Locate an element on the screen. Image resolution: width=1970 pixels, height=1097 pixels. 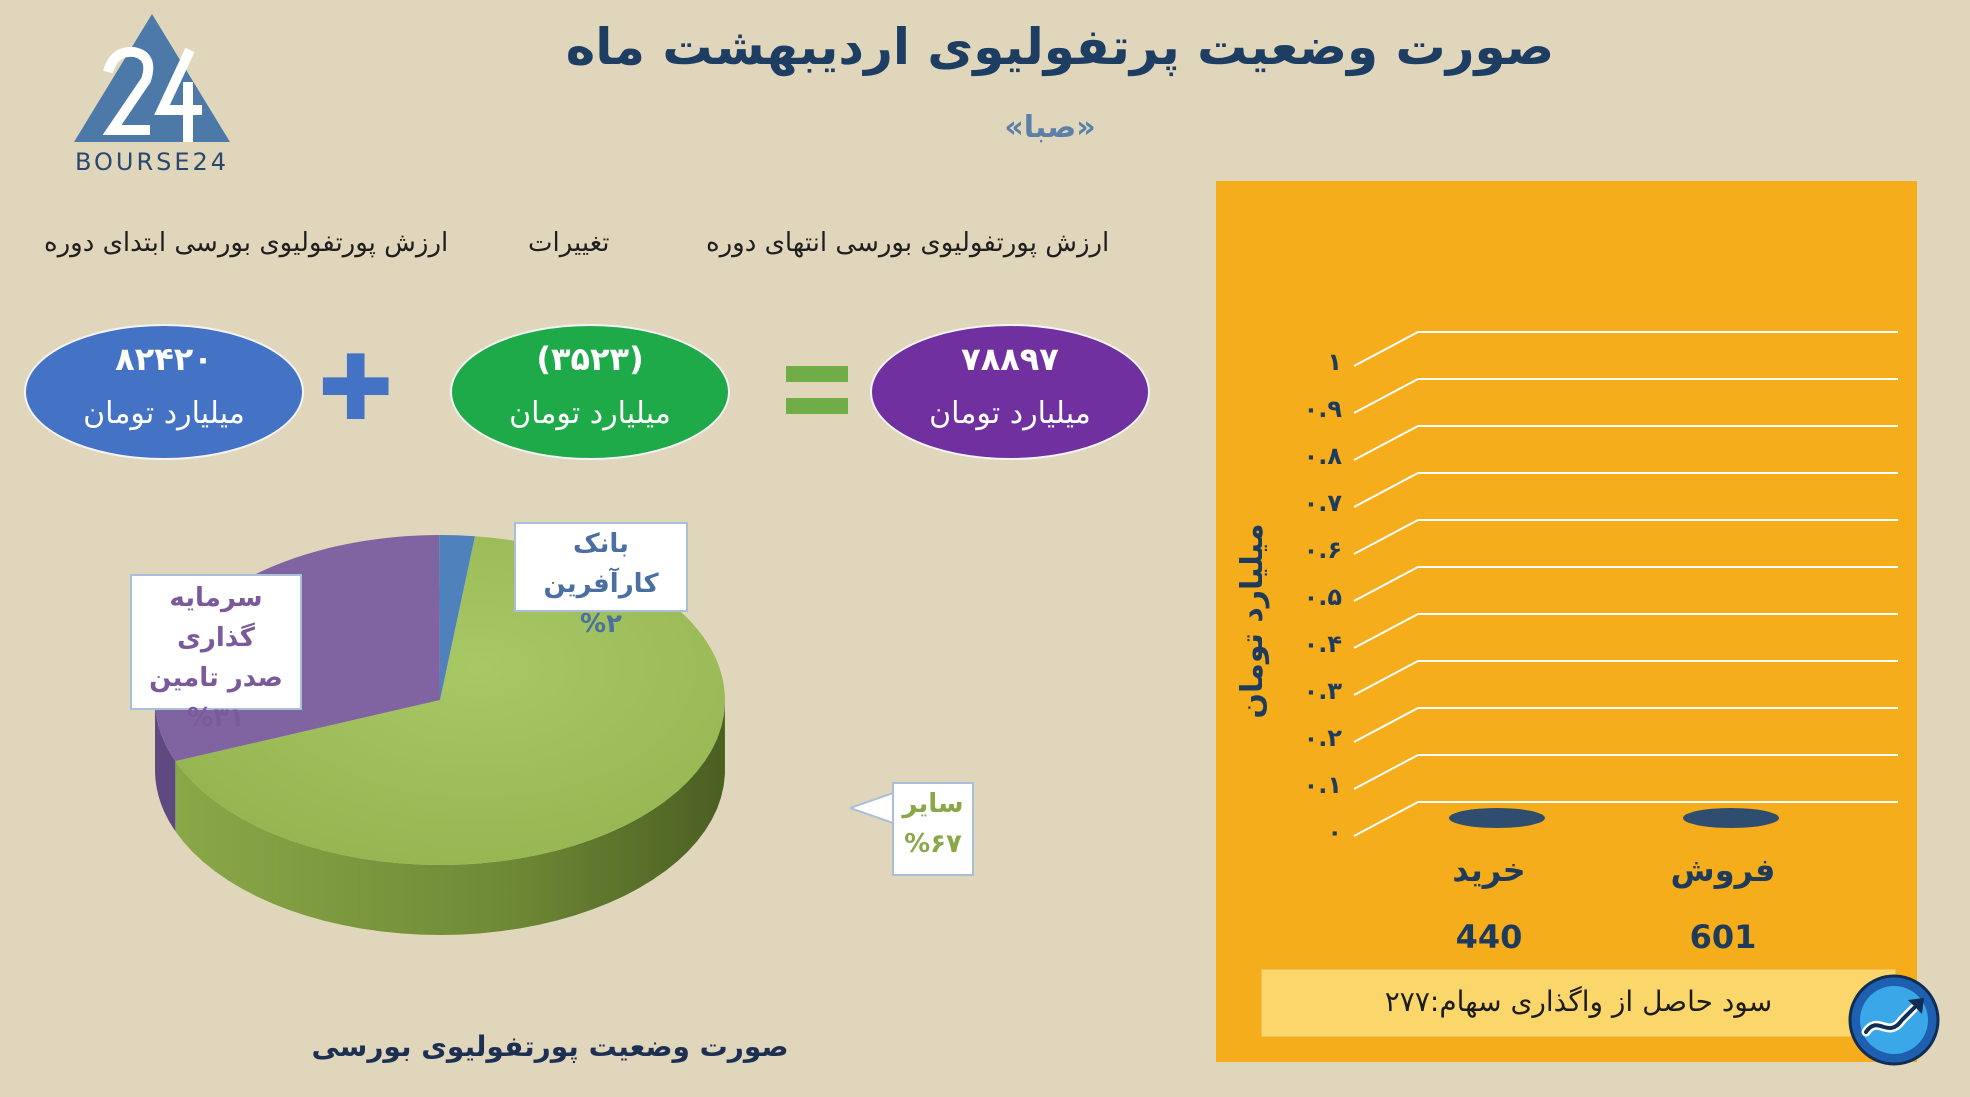
callout-karafarin-name: بانک کارآفرین is located at coordinates (601, 564).